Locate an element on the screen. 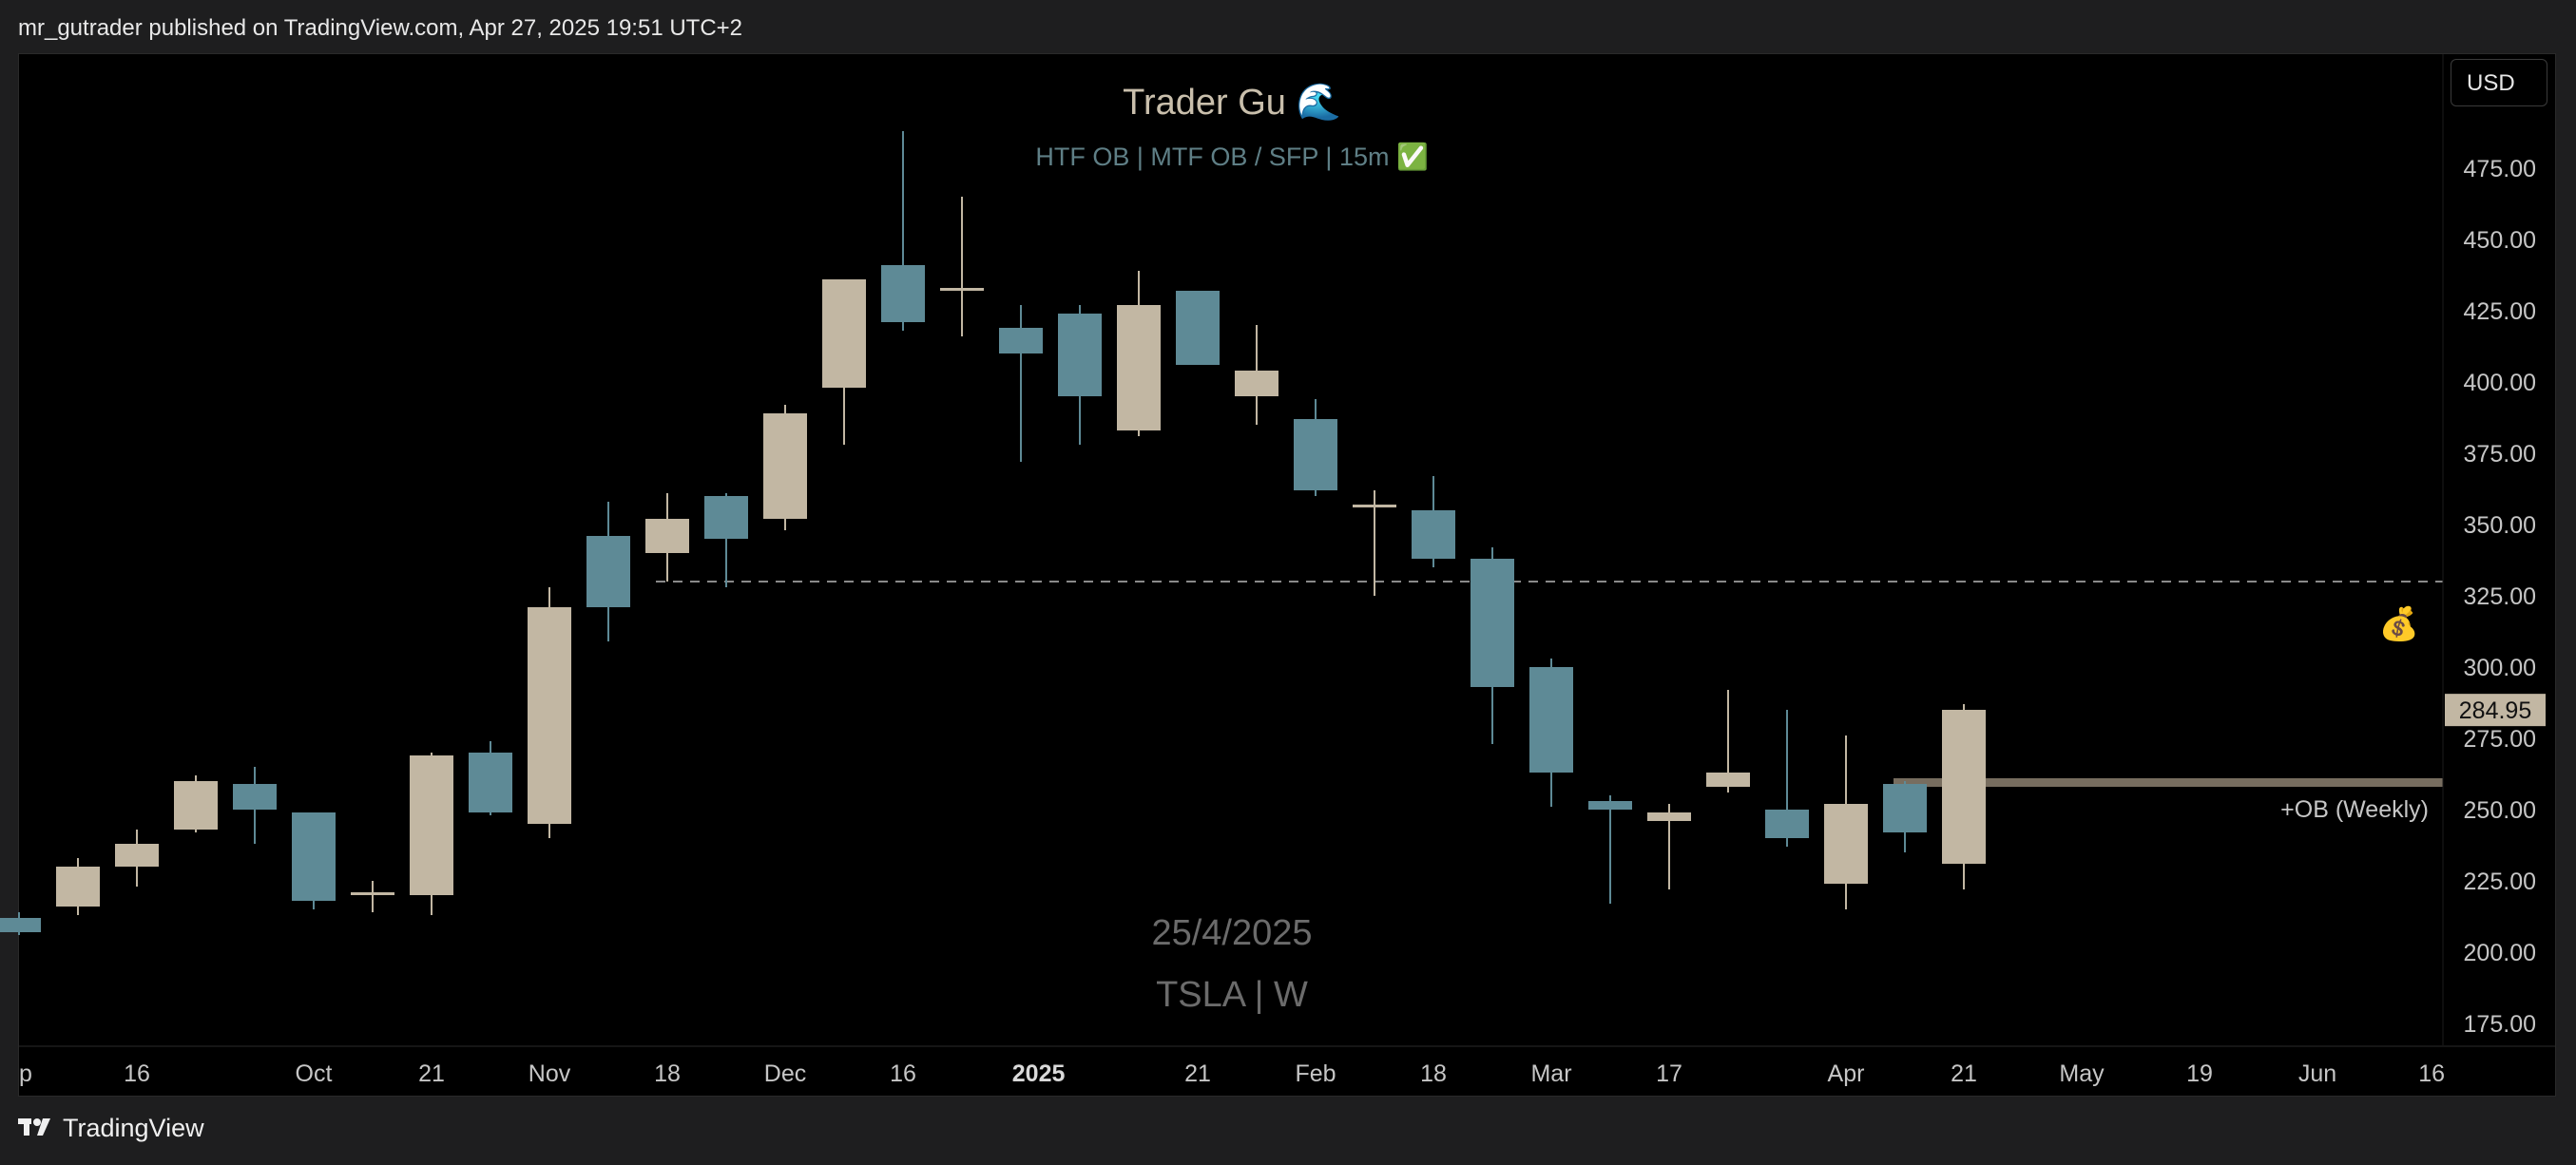 Image resolution: width=2576 pixels, height=1165 pixels. price-tick-label: 300.00 is located at coordinates (2500, 668).